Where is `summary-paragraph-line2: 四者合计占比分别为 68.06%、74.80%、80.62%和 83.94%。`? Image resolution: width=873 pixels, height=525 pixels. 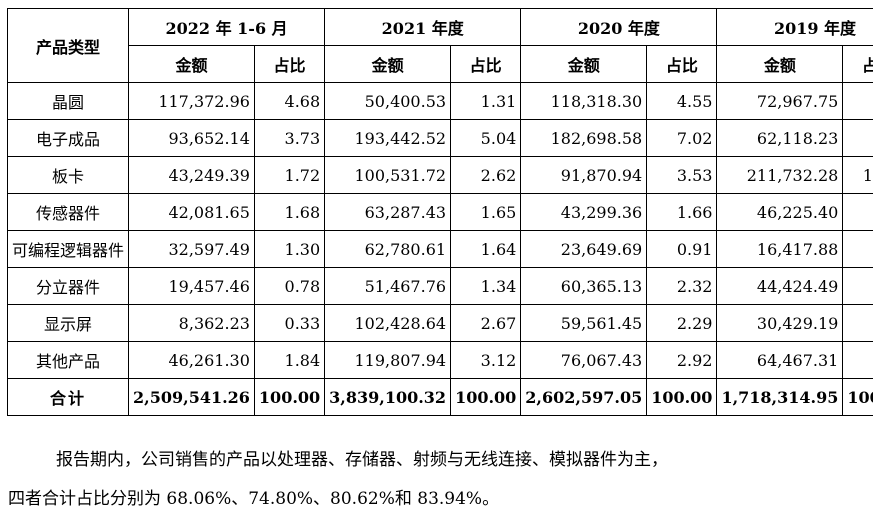
summary-paragraph-line2: 四者合计占比分别为 68.06%、74.80%、80.62%和 83.94%。 is located at coordinates (254, 499).